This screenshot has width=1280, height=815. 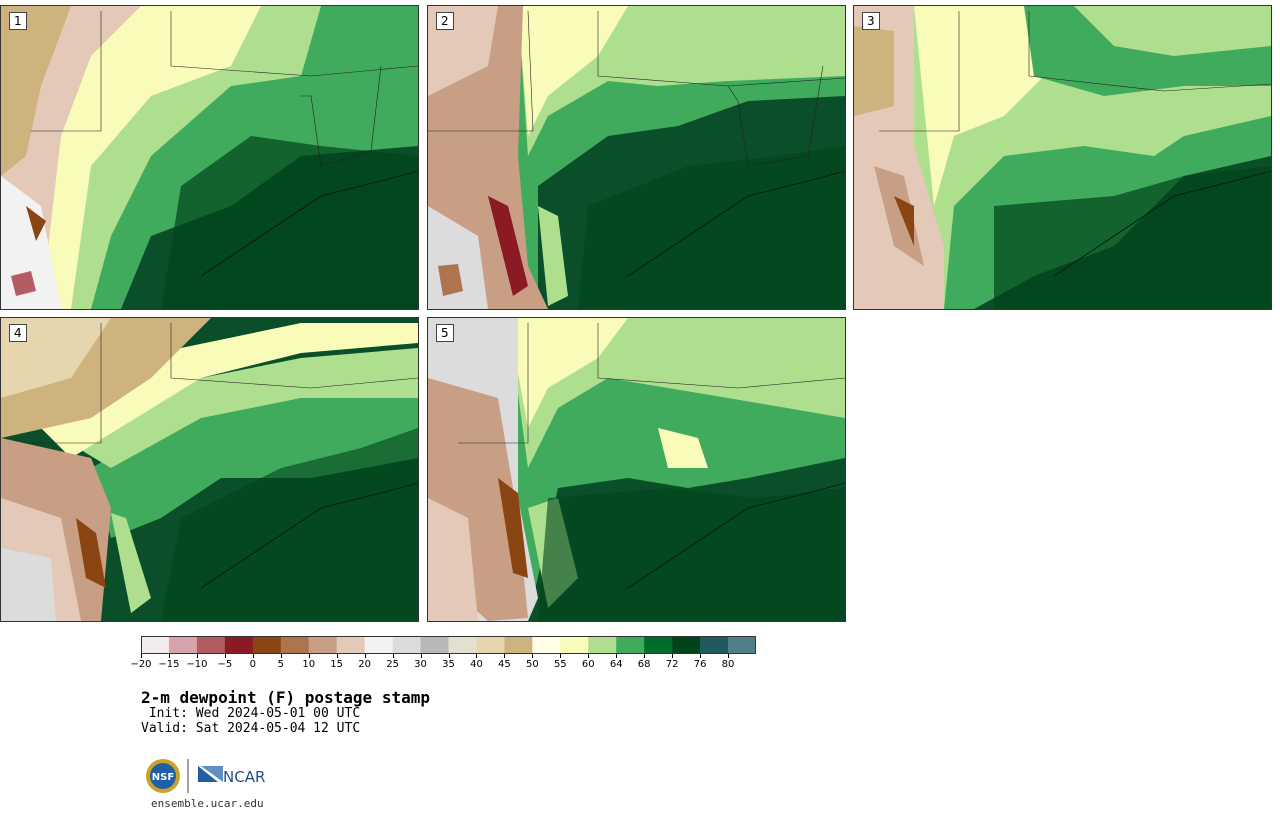 I want to click on colorbar-tick-label: 45, so click(x=504, y=664).